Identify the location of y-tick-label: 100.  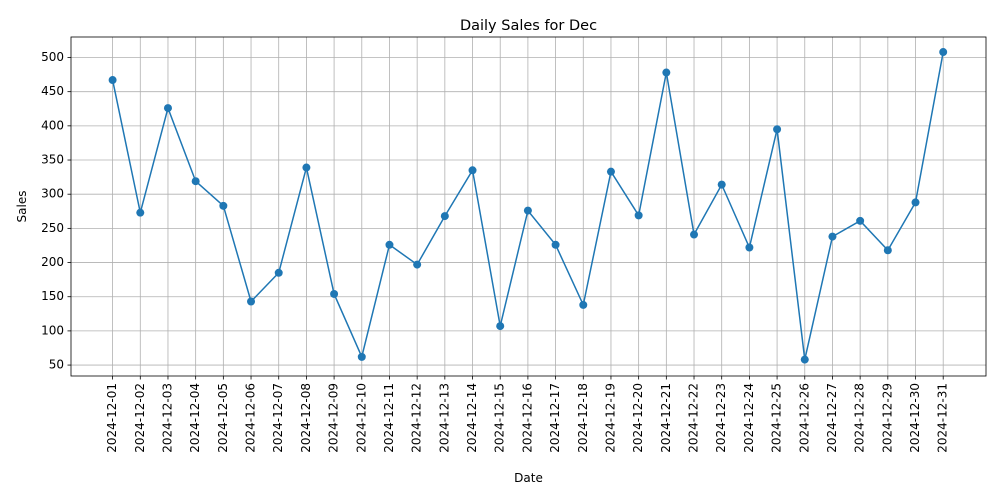
(52, 330).